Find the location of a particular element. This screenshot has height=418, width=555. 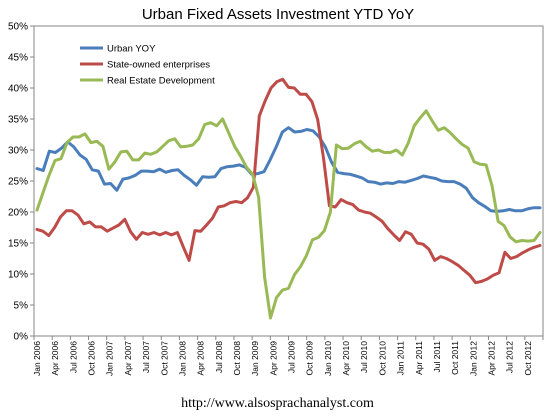

y-tick-label: 0% is located at coordinates (21, 337).